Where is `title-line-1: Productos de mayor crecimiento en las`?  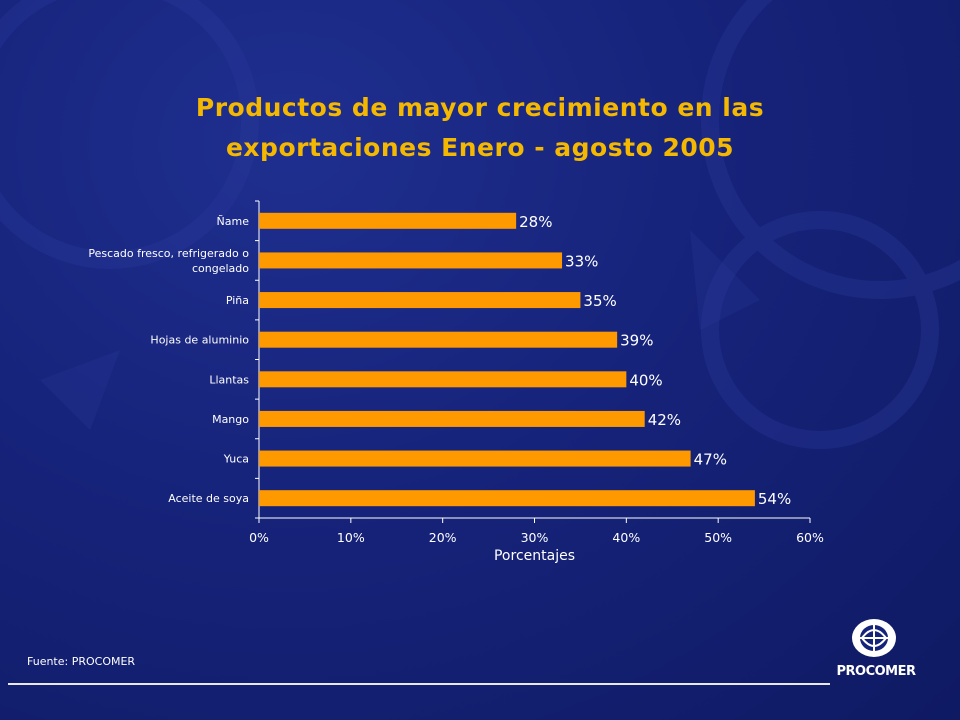 title-line-1: Productos de mayor crecimiento en las is located at coordinates (480, 107).